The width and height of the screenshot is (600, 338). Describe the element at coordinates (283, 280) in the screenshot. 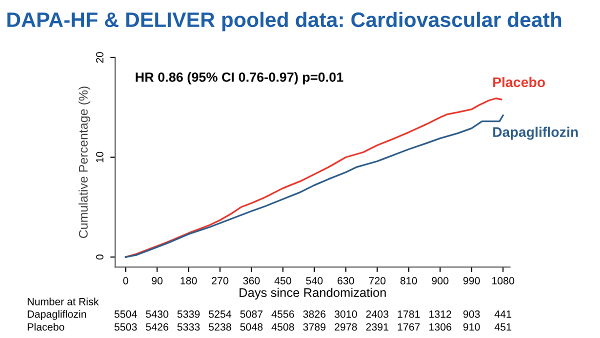

I see `x-tick-label: 450` at that location.